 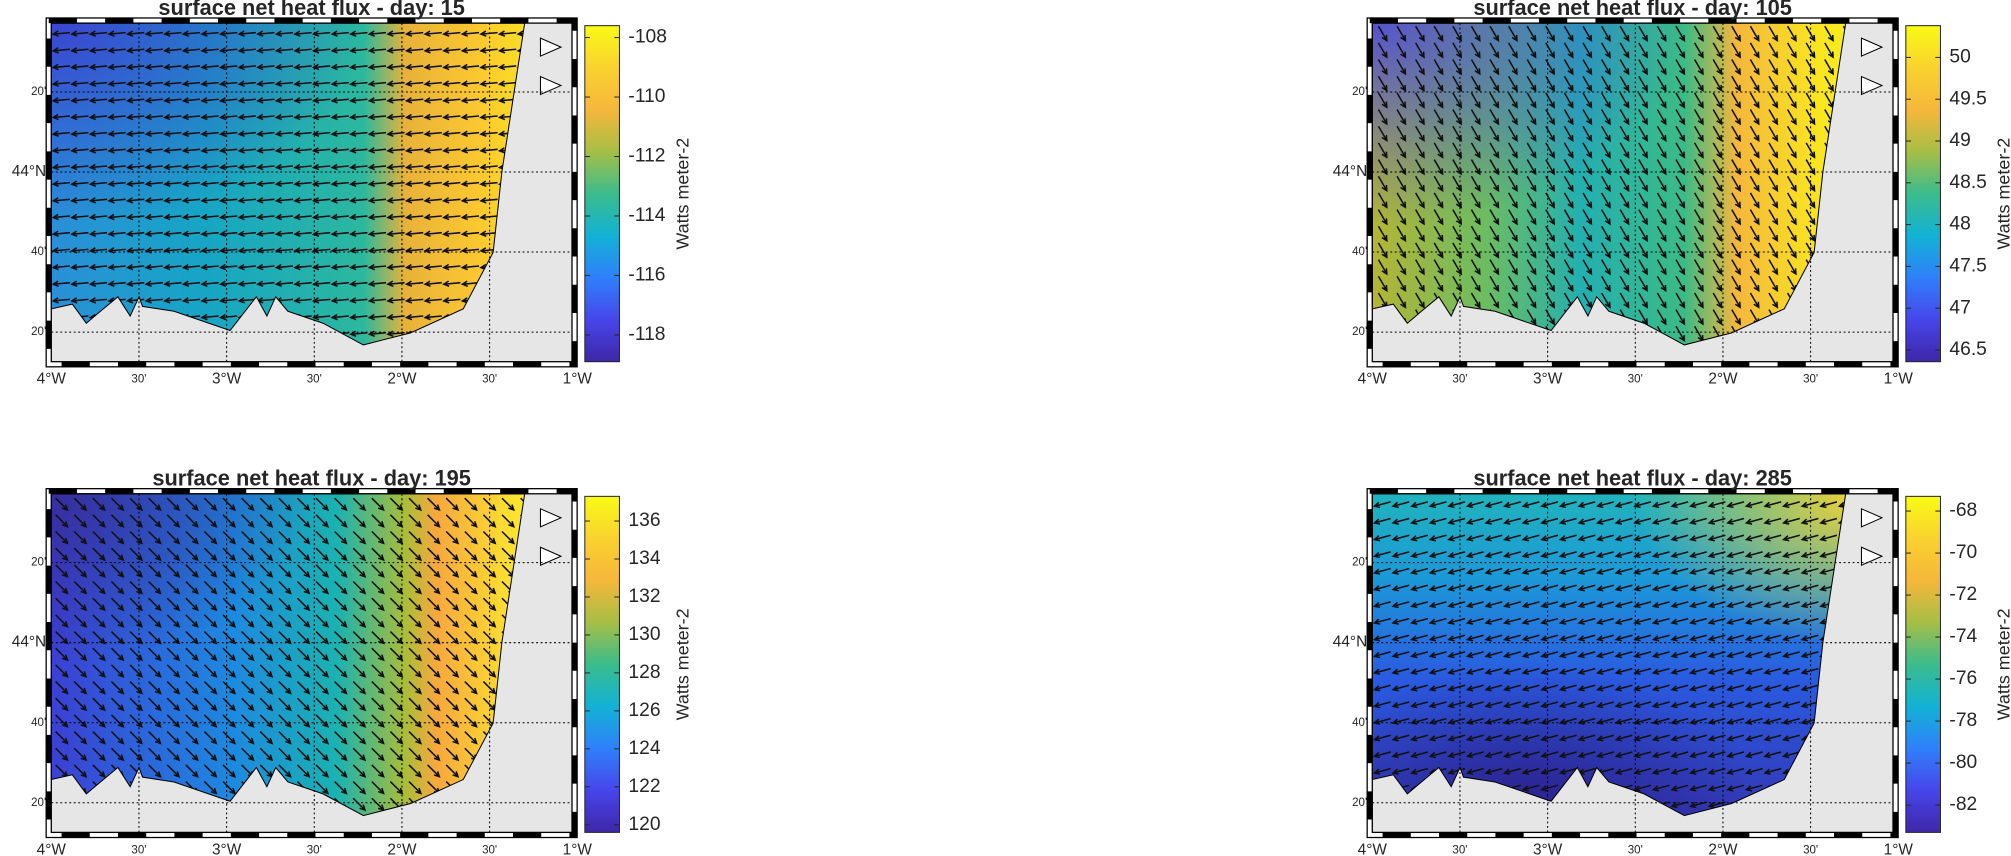 I want to click on colorbar-tick-label: 128, so click(x=644, y=672).